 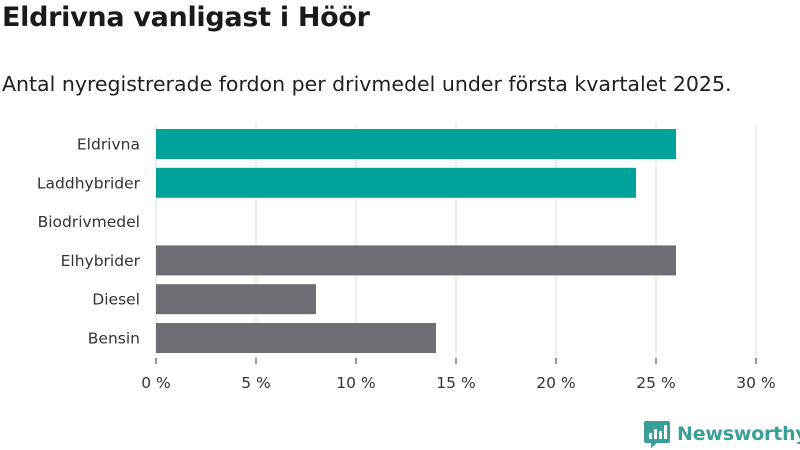 I want to click on x-tick-label: 0 %, so click(x=156, y=383).